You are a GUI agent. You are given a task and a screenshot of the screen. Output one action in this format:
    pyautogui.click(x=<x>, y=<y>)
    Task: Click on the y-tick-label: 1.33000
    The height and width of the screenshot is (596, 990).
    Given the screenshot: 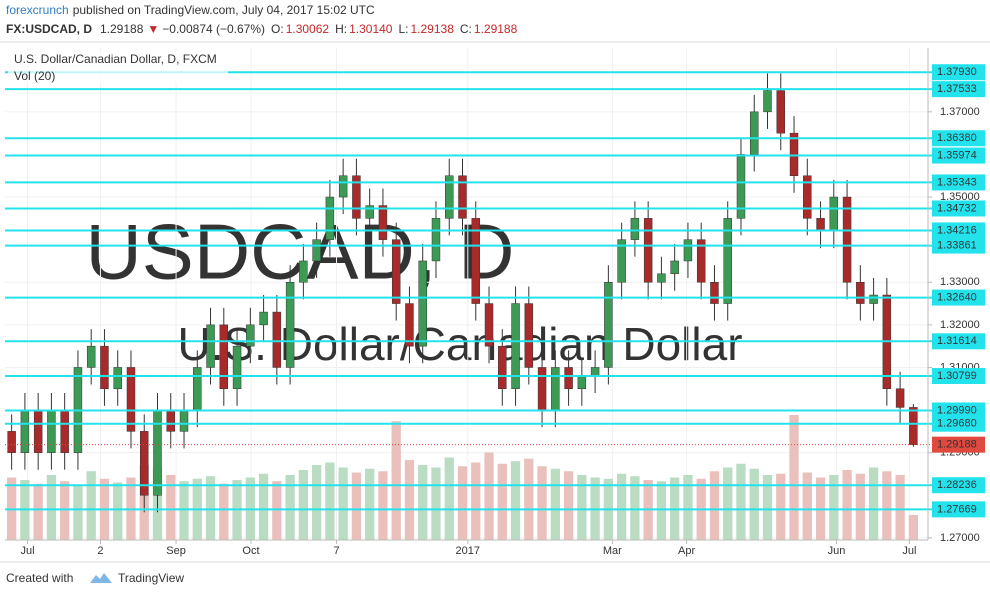 What is the action you would take?
    pyautogui.click(x=960, y=282)
    